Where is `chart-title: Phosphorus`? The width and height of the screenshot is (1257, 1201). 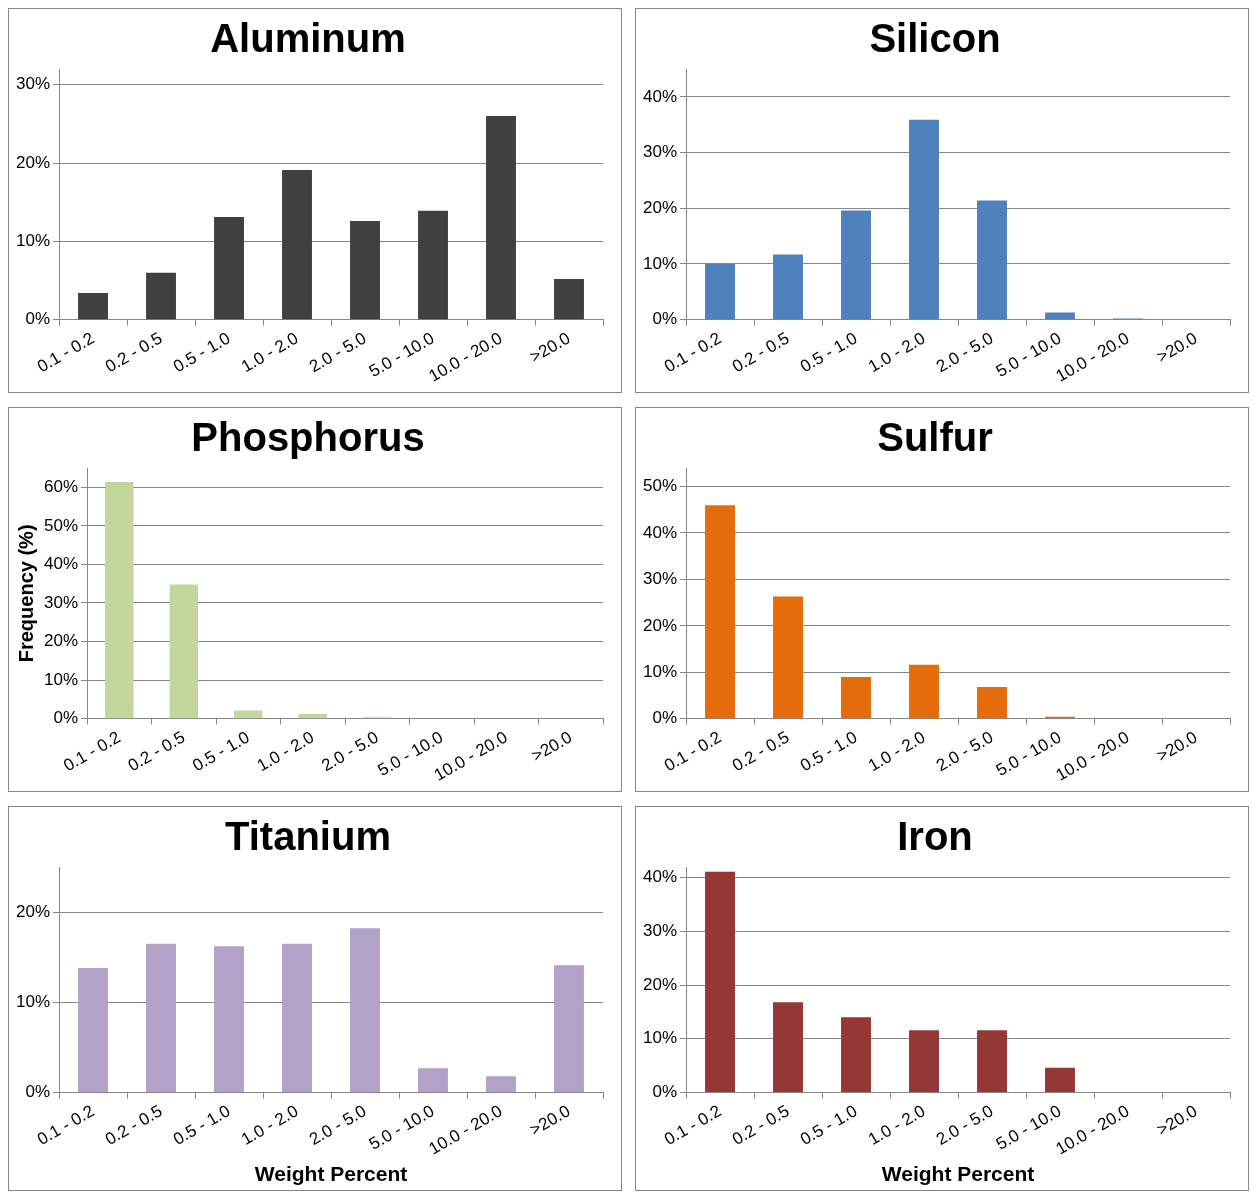 chart-title: Phosphorus is located at coordinates (308, 437).